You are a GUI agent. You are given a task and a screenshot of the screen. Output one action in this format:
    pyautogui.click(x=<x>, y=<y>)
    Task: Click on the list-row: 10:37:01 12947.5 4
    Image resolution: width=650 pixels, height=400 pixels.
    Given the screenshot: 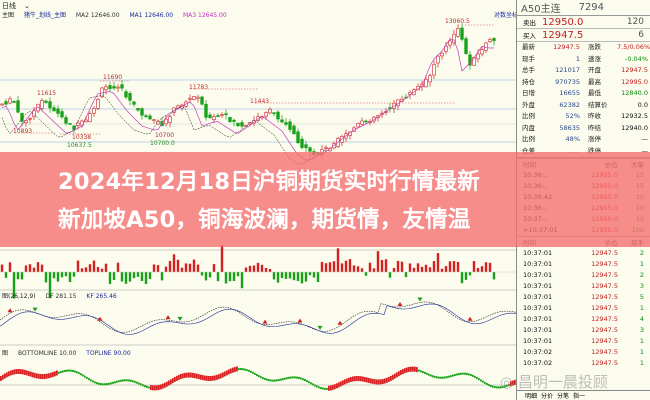 What is the action you would take?
    pyautogui.click(x=583, y=319)
    